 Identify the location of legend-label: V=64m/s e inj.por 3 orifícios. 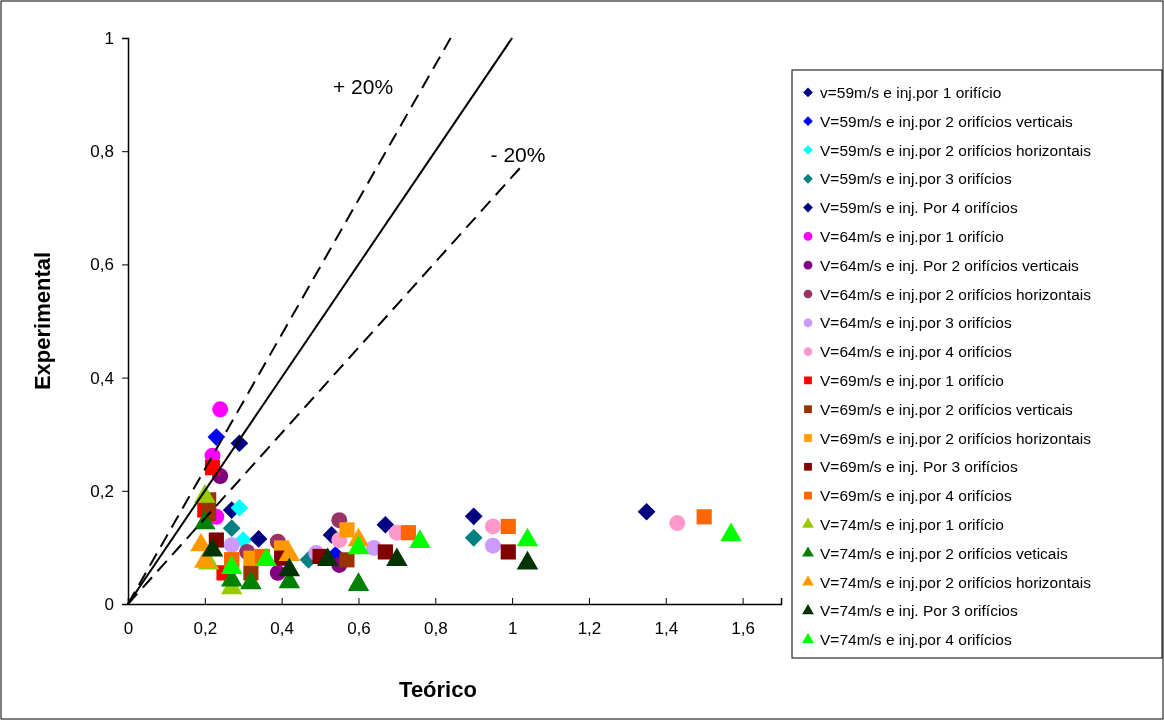
(916, 323).